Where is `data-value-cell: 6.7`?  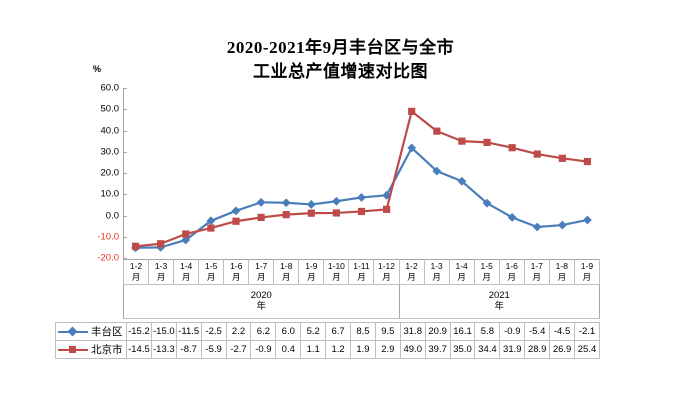
data-value-cell: 6.7 is located at coordinates (338, 331).